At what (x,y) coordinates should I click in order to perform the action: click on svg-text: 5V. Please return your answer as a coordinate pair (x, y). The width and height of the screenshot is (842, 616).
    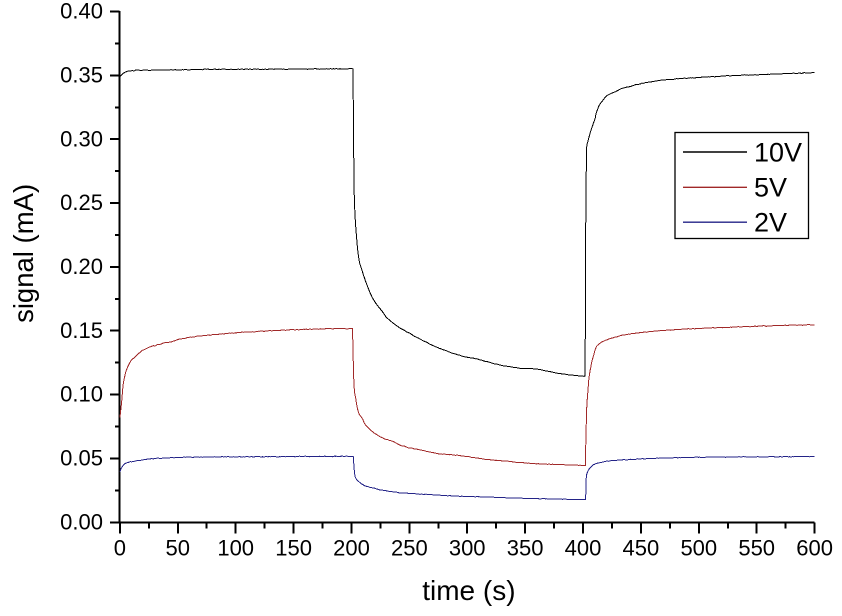
    Looking at the image, I should click on (770, 188).